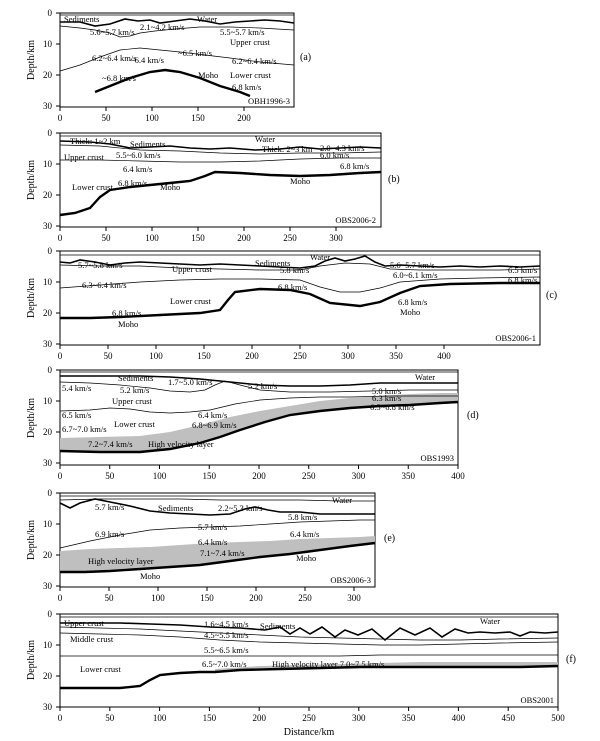 Image resolution: width=600 pixels, height=741 pixels. I want to click on profile-name: OBS2006-1, so click(515, 338).